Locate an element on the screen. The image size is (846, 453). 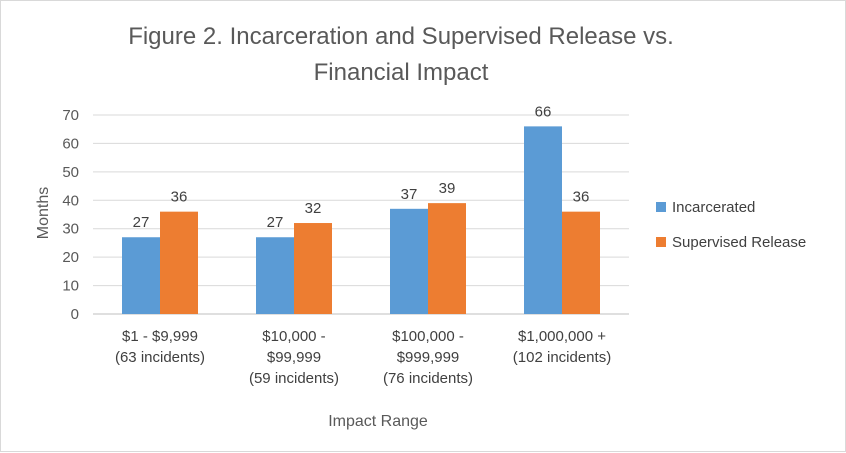
x-axis-title: Impact Range is located at coordinates (378, 421).